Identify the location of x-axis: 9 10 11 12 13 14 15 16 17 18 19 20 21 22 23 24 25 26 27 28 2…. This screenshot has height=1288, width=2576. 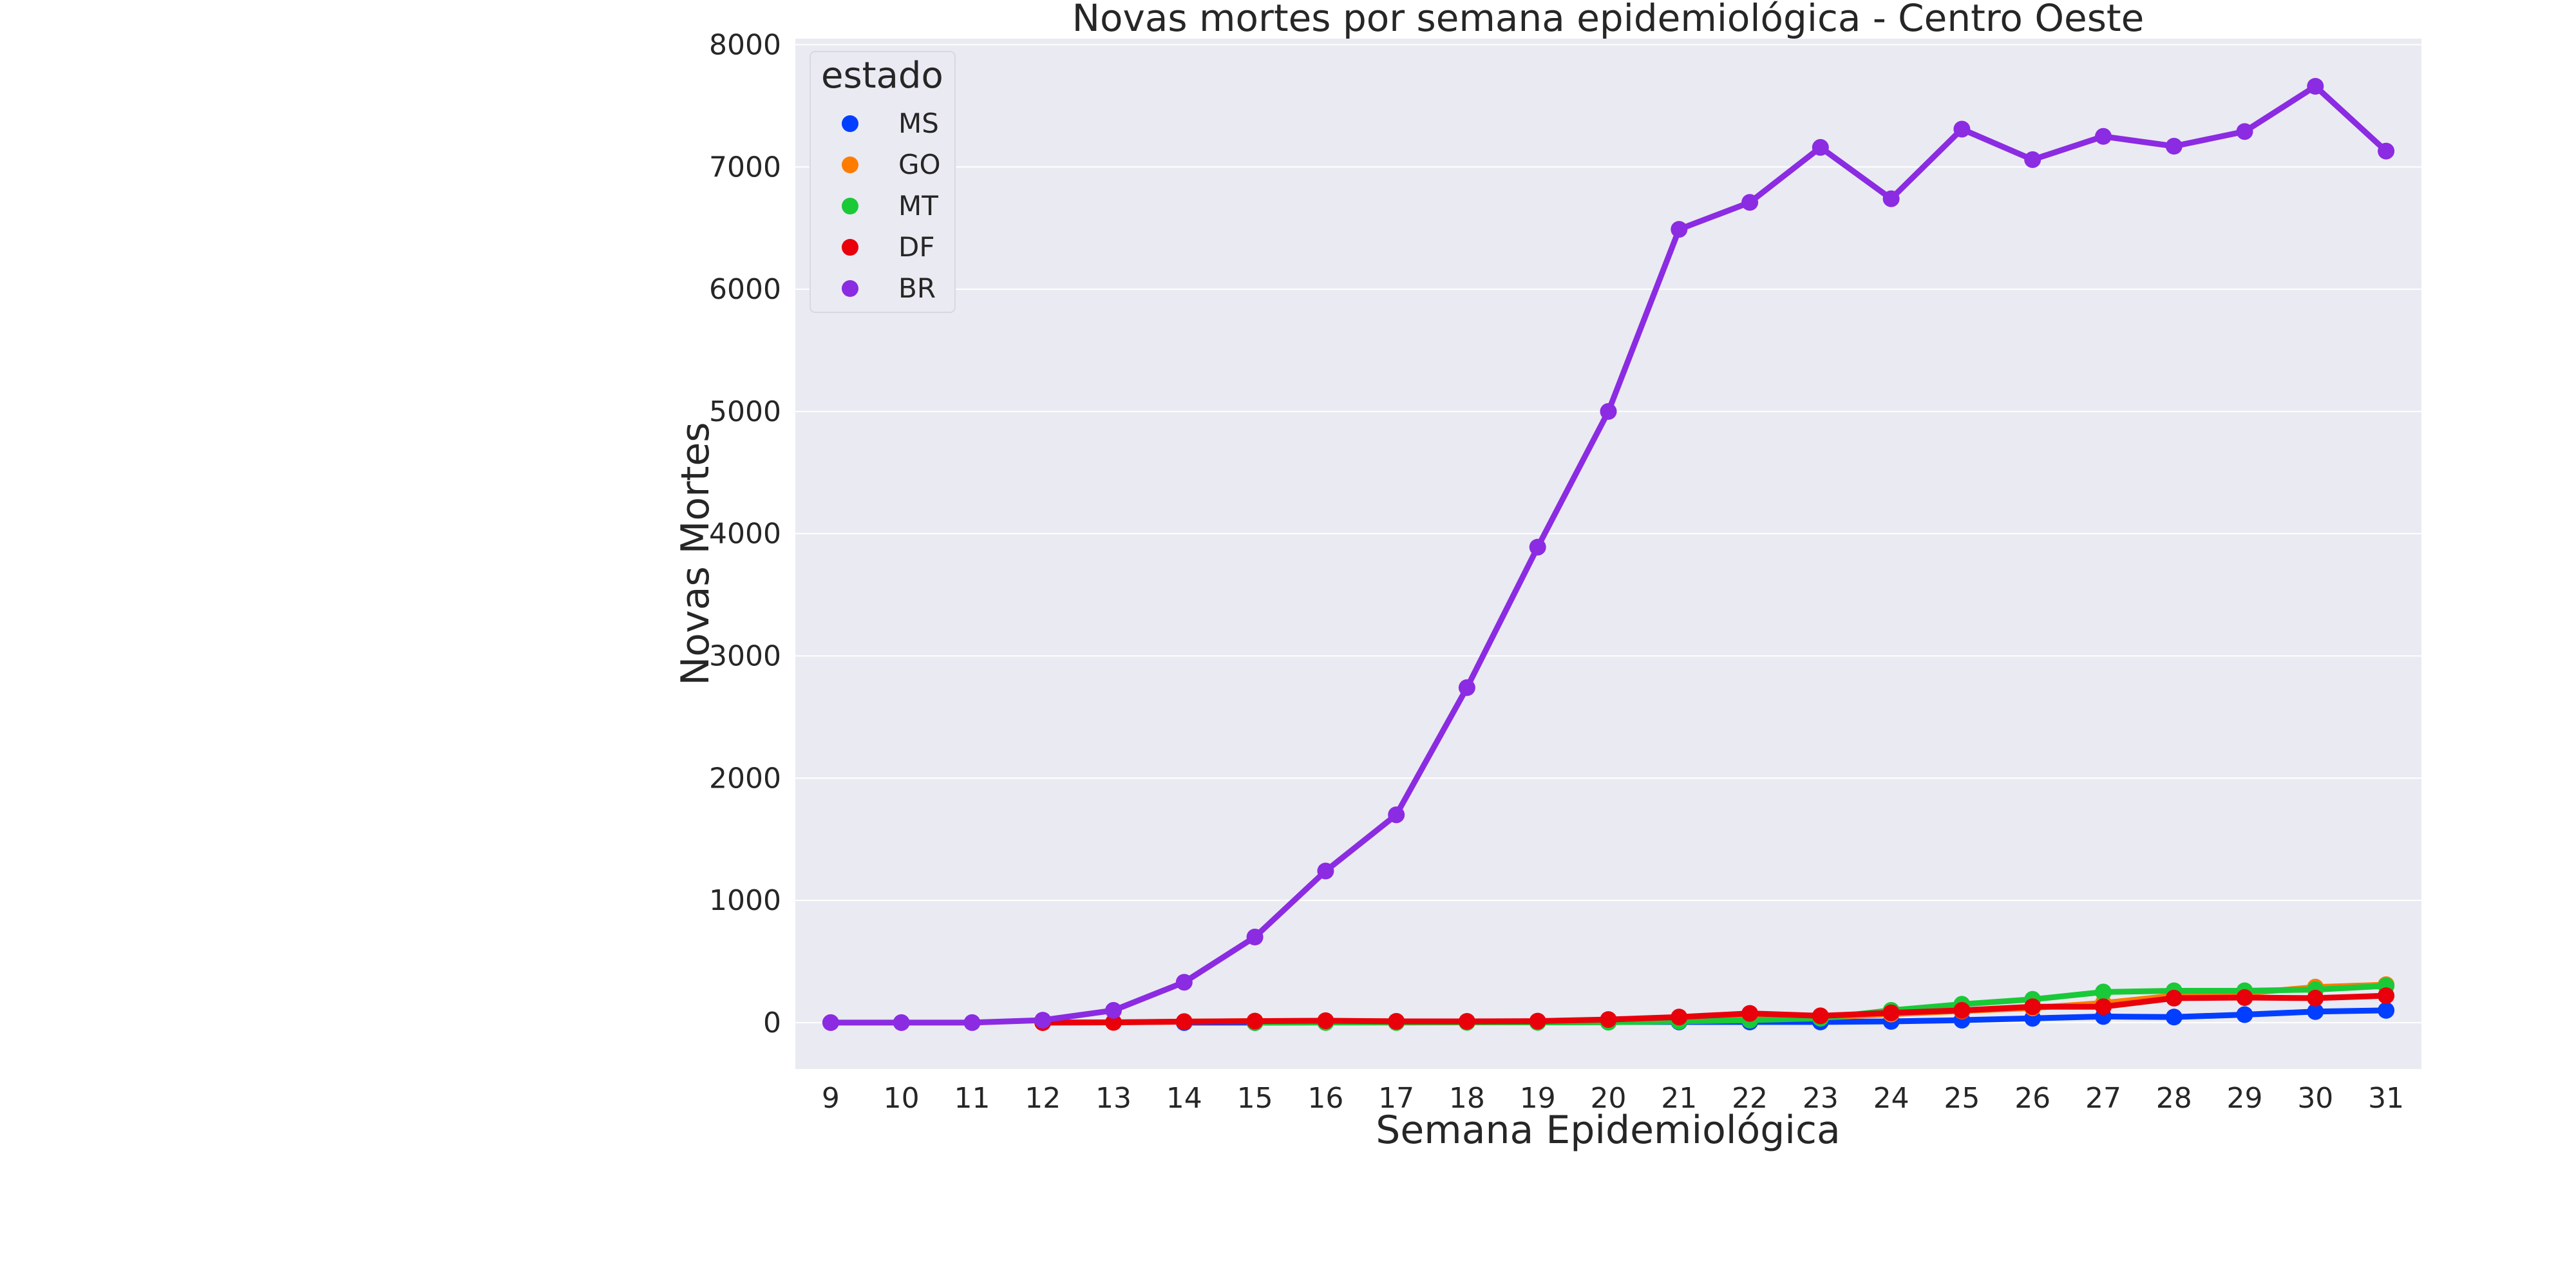
(1613, 1098).